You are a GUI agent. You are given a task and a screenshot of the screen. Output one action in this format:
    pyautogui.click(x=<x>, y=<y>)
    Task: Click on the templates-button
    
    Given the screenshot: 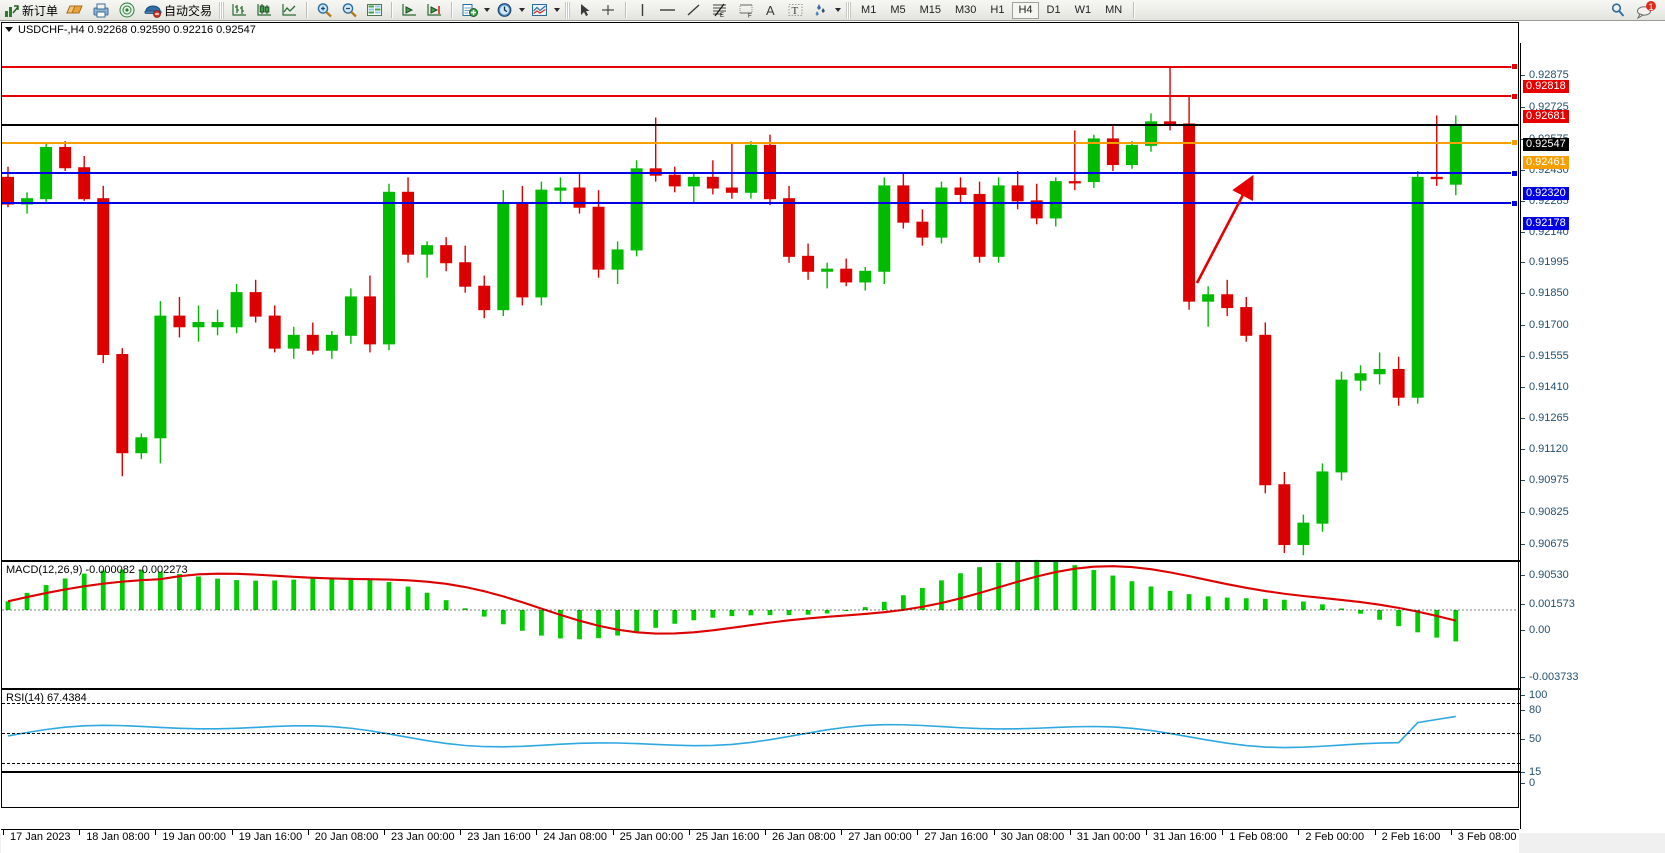 What is the action you would take?
    pyautogui.click(x=539, y=10)
    